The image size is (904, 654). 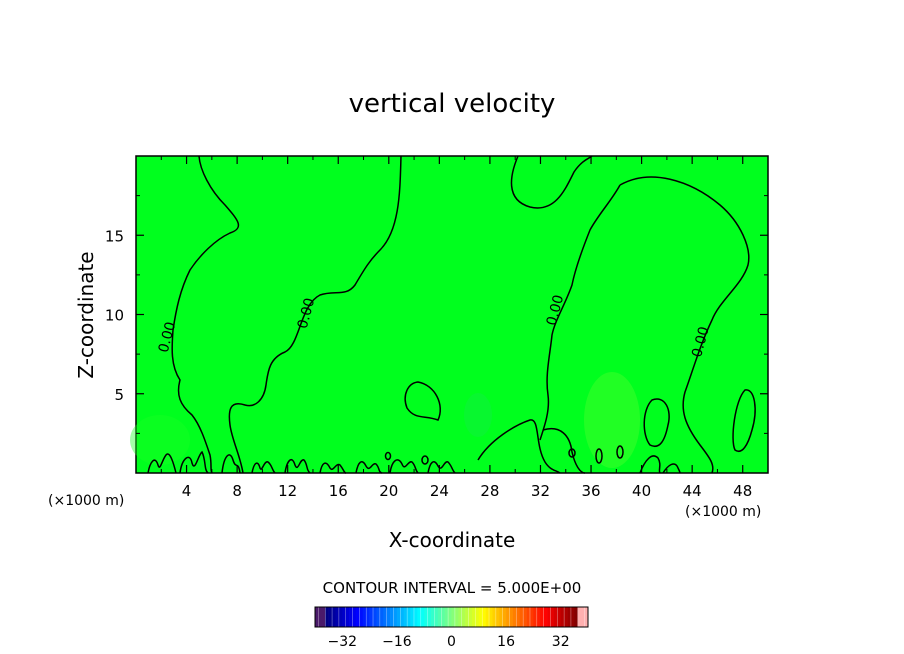 What do you see at coordinates (452, 588) in the screenshot?
I see `contour-interval: CONTOUR INTERVAL = 5.000E+00` at bounding box center [452, 588].